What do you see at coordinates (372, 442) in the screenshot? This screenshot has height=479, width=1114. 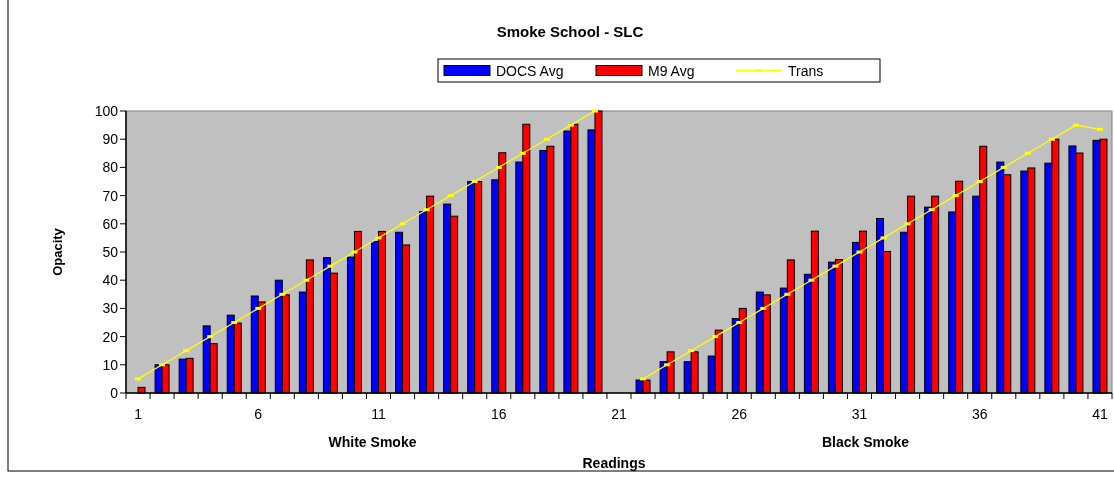 I see `text: White Smoke` at bounding box center [372, 442].